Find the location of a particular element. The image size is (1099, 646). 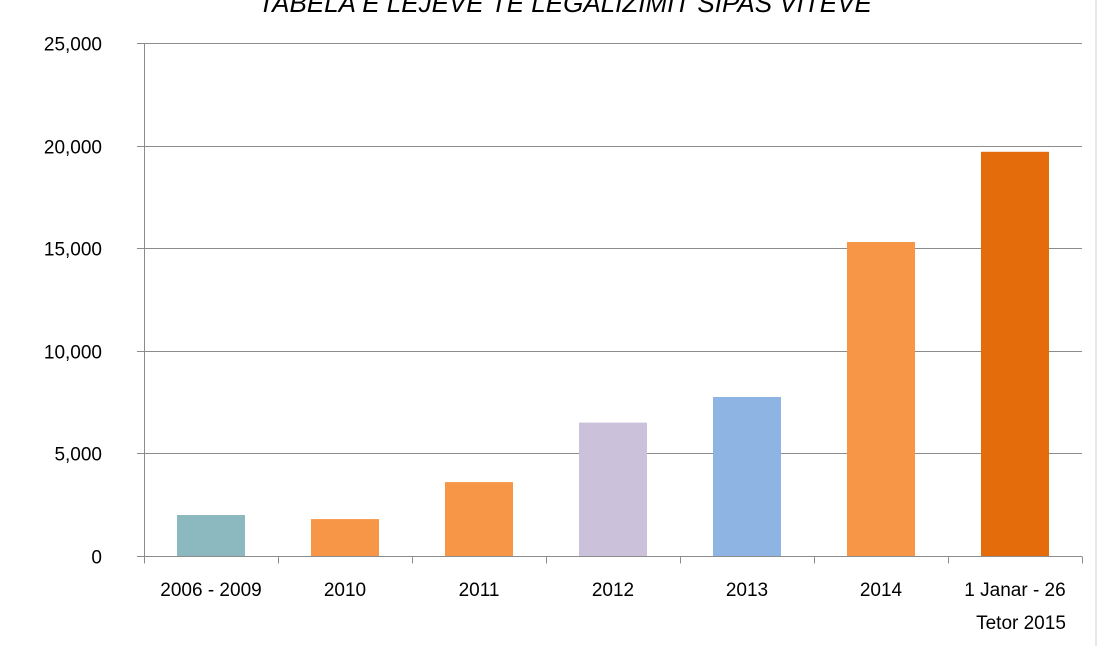

y-tick-label: 0 is located at coordinates (96, 558).